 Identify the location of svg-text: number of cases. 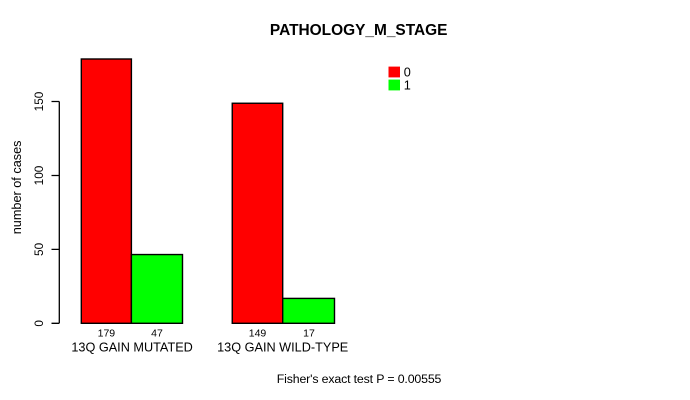
(17, 188).